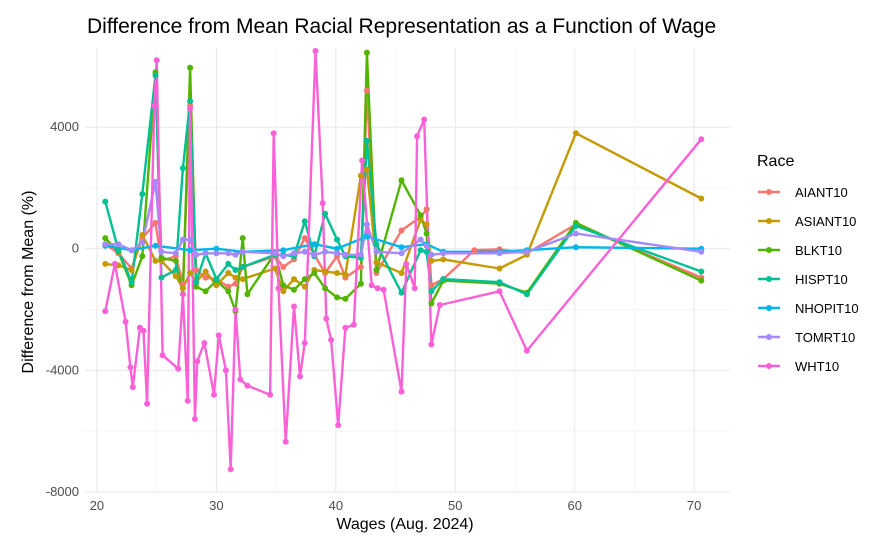  I want to click on legend-key-point-blkt10, so click(769, 250).